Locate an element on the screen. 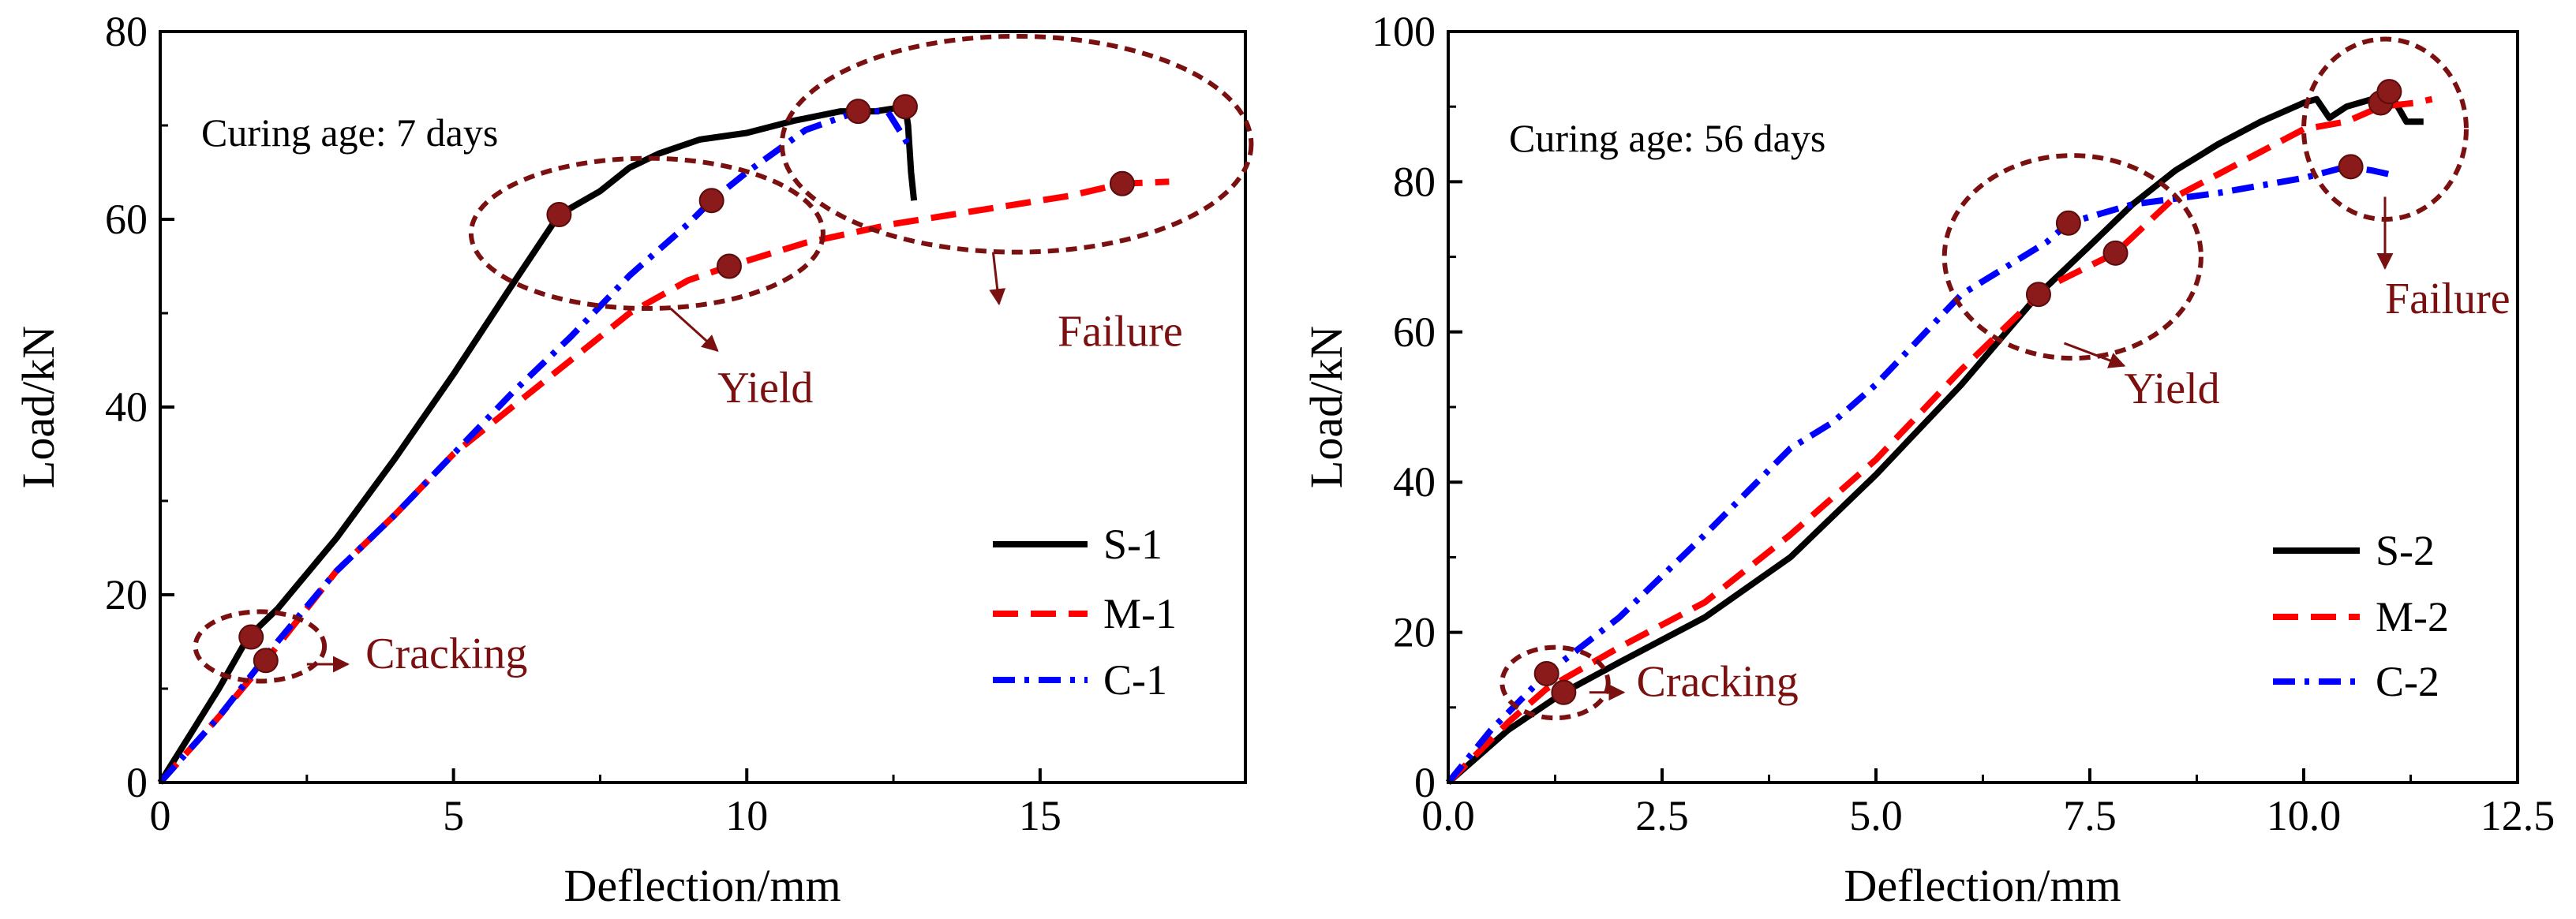 The image size is (2576, 919). legend-label-s-1: S-1 is located at coordinates (1133, 544).